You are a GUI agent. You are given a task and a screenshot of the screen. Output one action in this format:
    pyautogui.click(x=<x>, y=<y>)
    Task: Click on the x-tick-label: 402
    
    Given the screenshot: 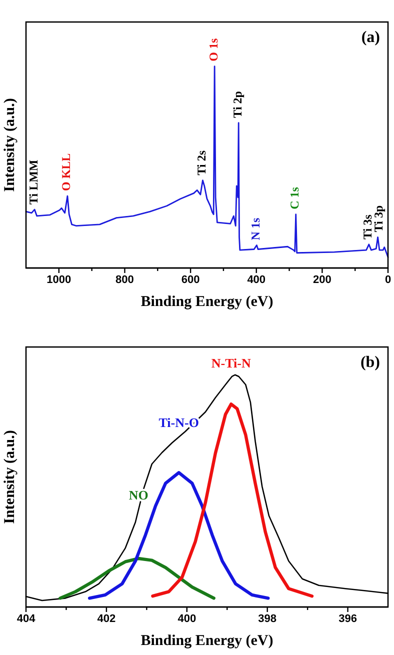 What is the action you would take?
    pyautogui.click(x=106, y=618)
    